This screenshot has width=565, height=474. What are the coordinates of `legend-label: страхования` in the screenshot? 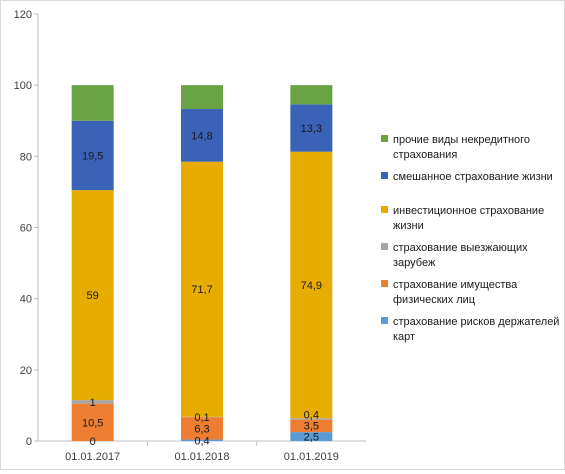 It's located at (425, 155).